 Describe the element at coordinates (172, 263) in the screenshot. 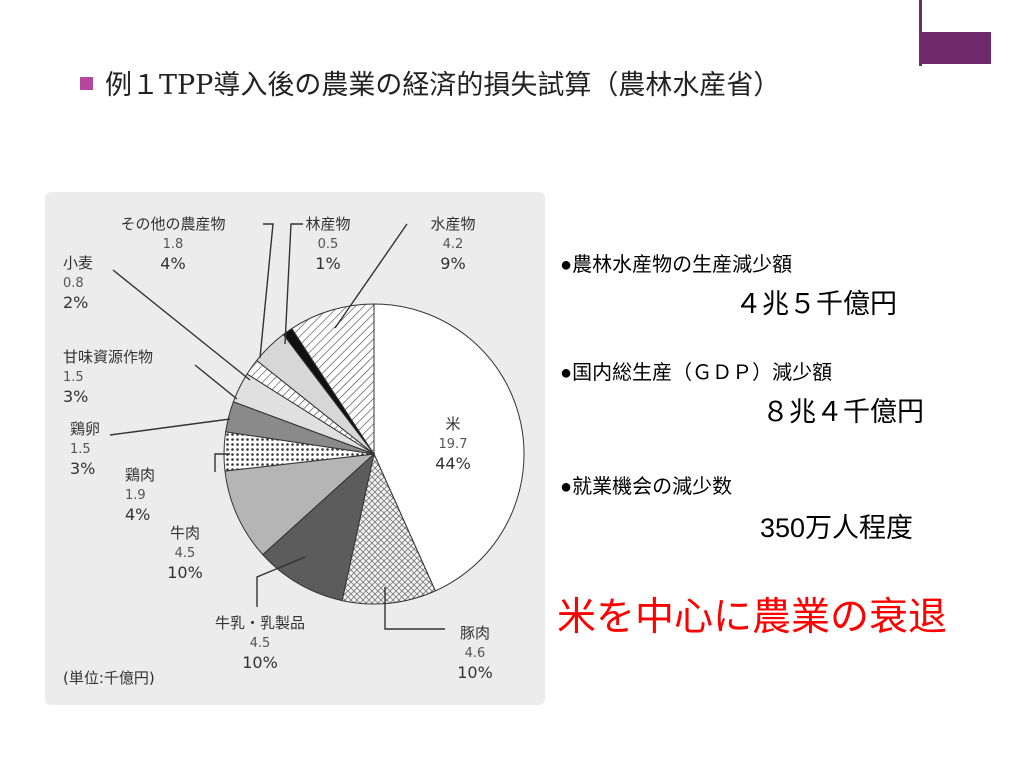

I see `slice-label-percent-8: 4%` at that location.